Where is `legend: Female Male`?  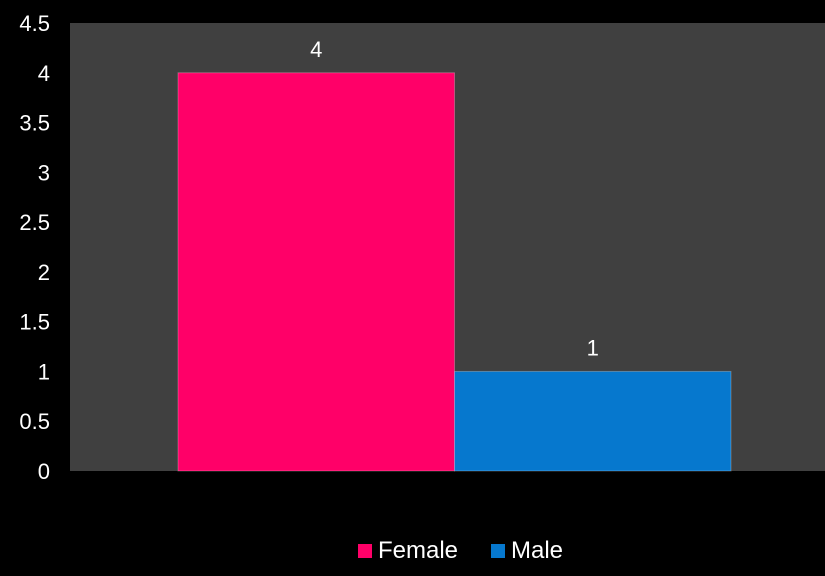
legend: Female Male is located at coordinates (460, 550).